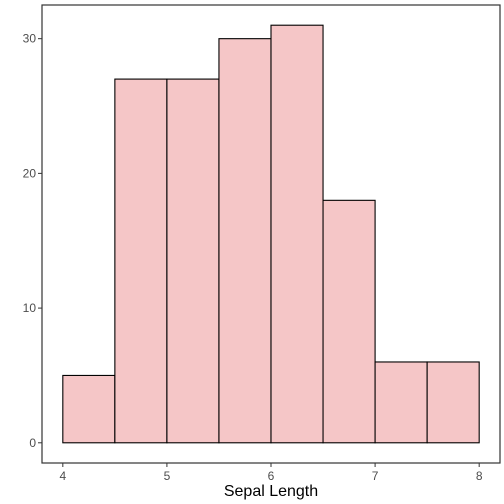  What do you see at coordinates (32, 443) in the screenshot?
I see `y-tick-label-0: 0` at bounding box center [32, 443].